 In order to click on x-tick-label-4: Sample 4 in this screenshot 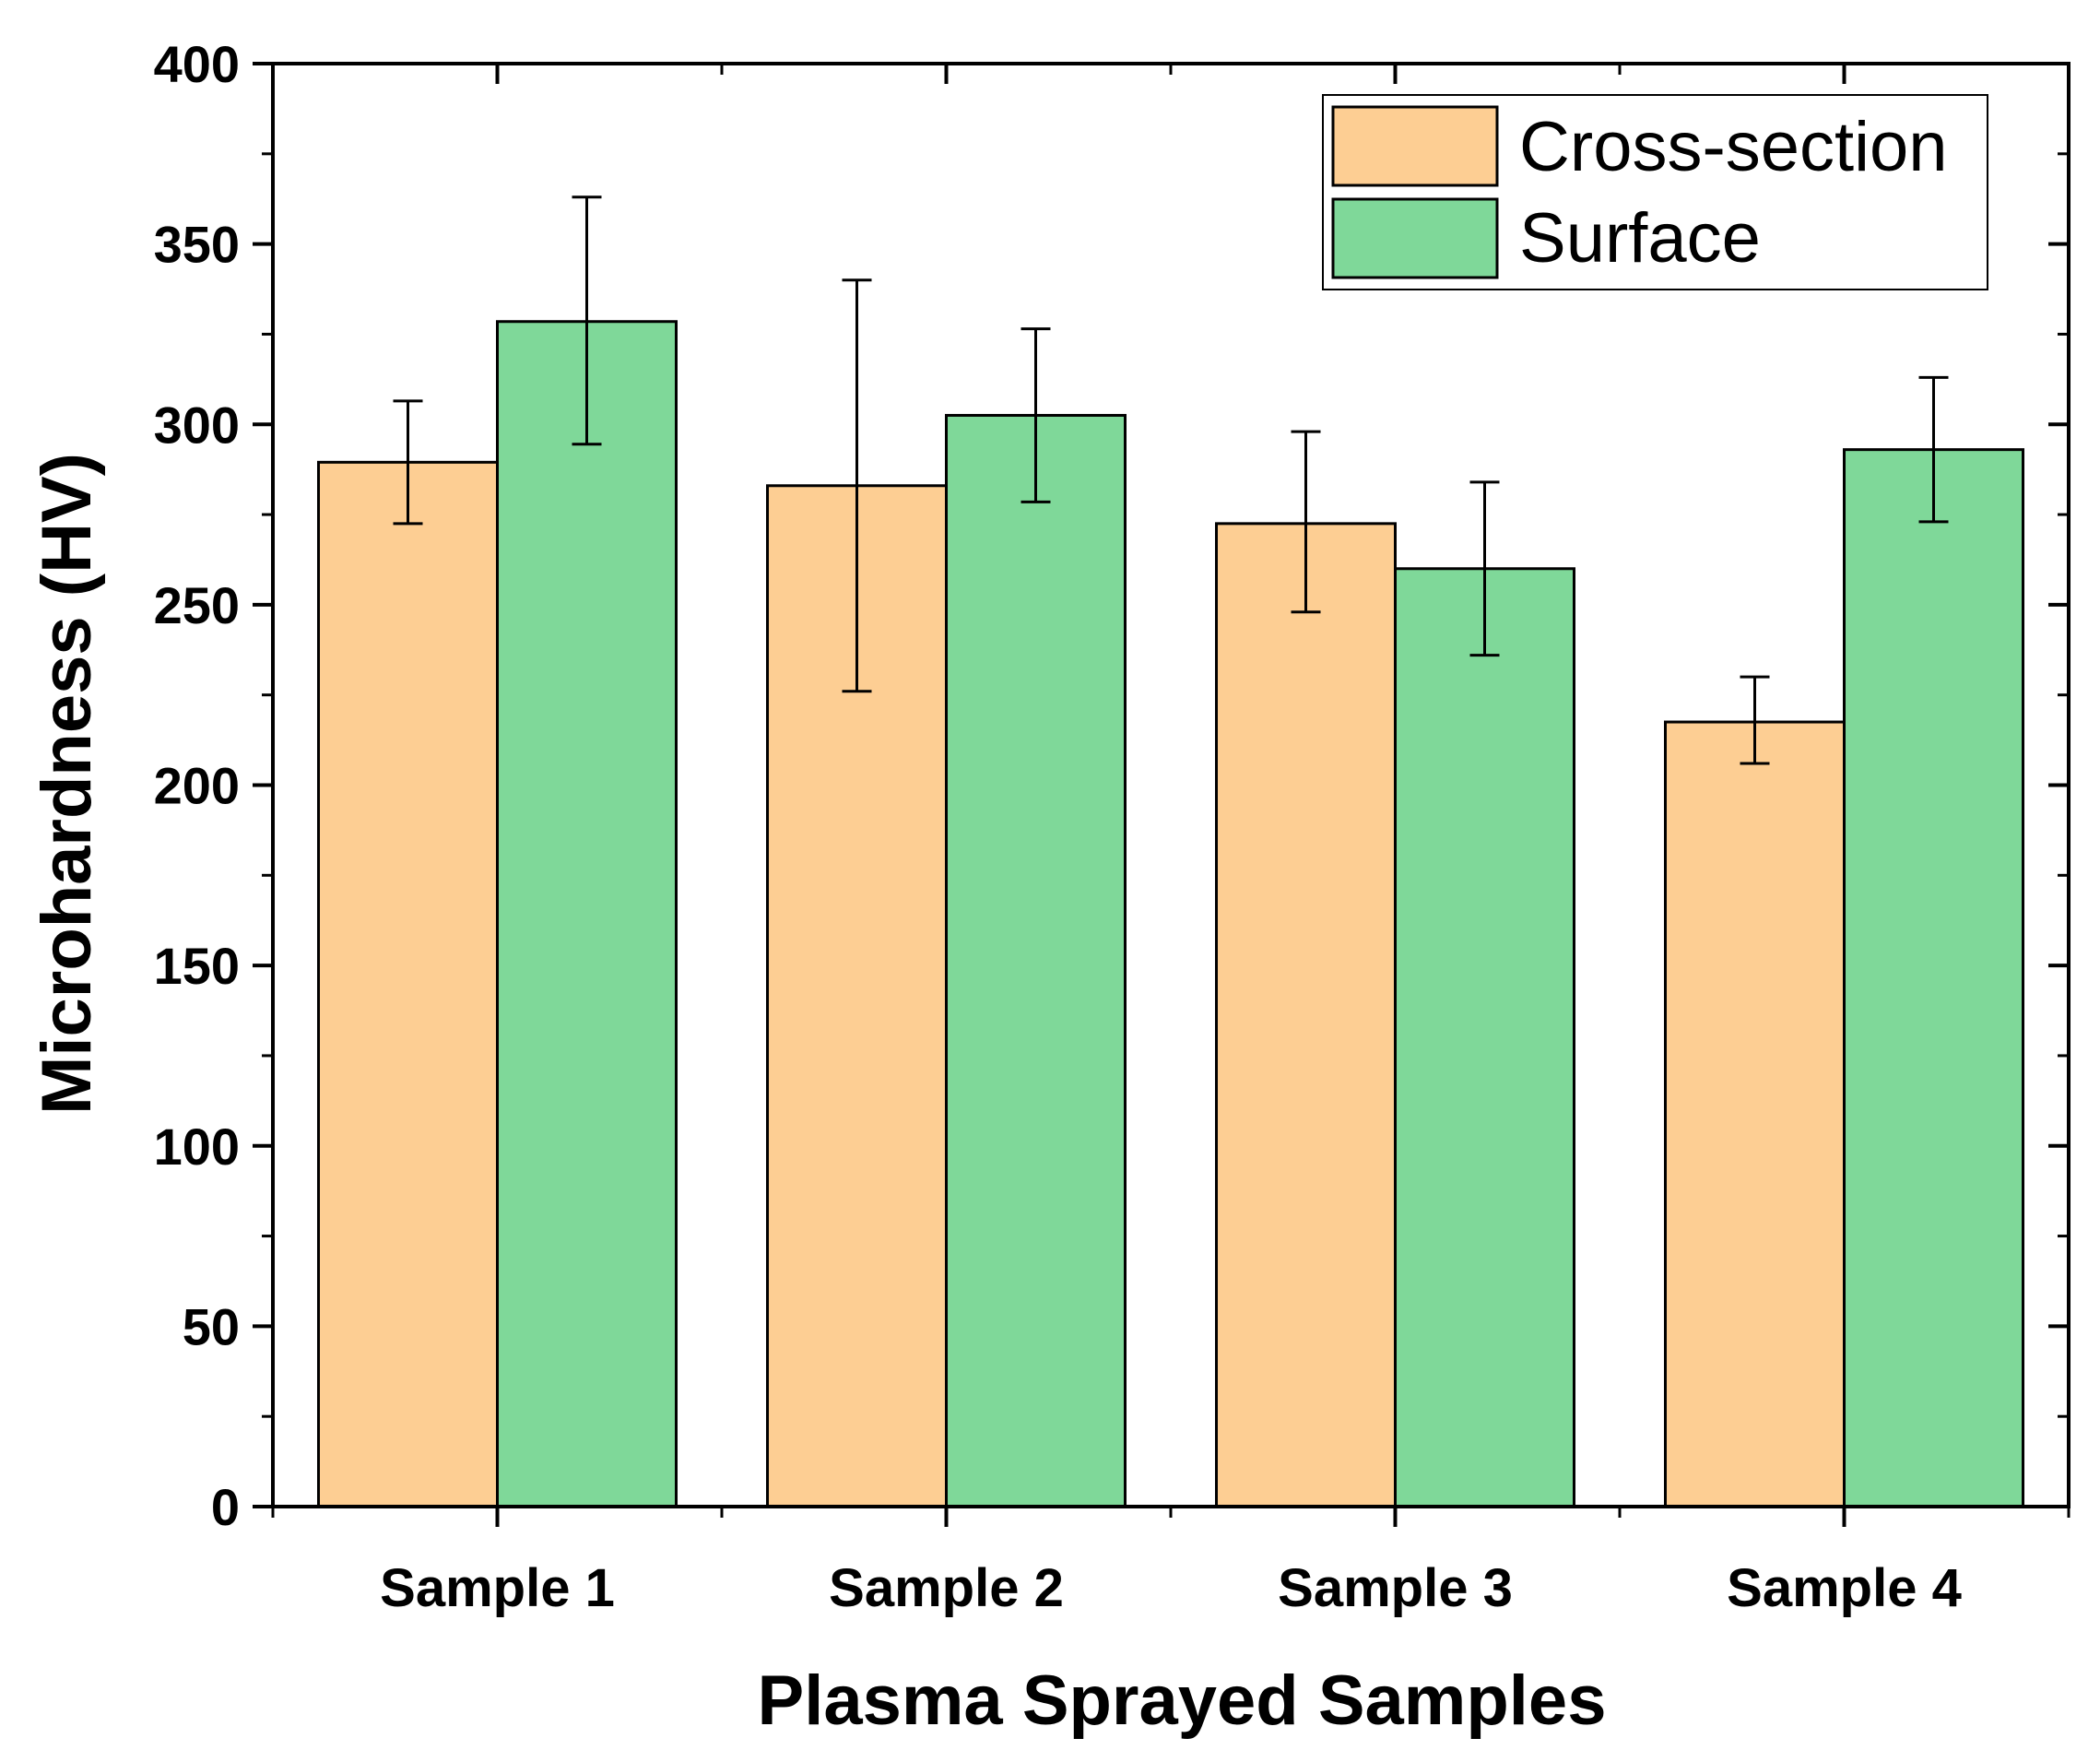, I will do `click(1845, 1588)`.